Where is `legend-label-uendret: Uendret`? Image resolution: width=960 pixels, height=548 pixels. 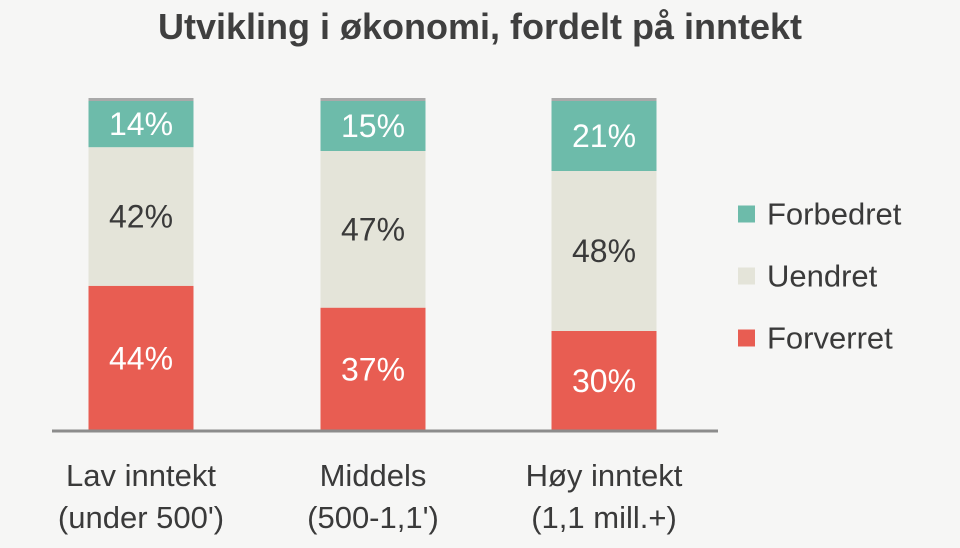 legend-label-uendret: Uendret is located at coordinates (822, 276).